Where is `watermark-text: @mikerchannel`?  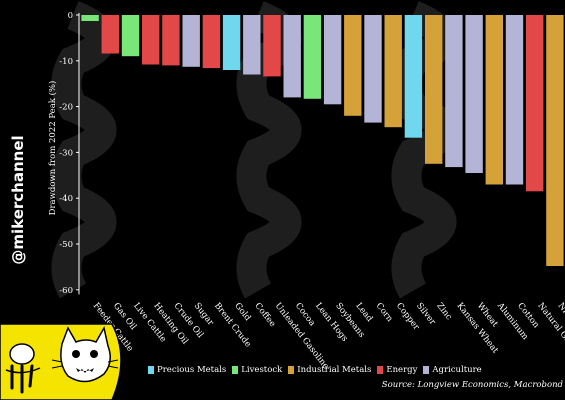
watermark-text: @mikerchannel is located at coordinates (18, 200).